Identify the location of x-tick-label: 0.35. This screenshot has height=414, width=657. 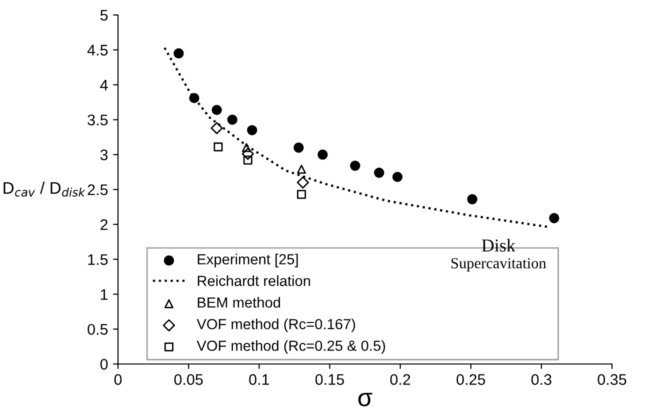
(612, 379).